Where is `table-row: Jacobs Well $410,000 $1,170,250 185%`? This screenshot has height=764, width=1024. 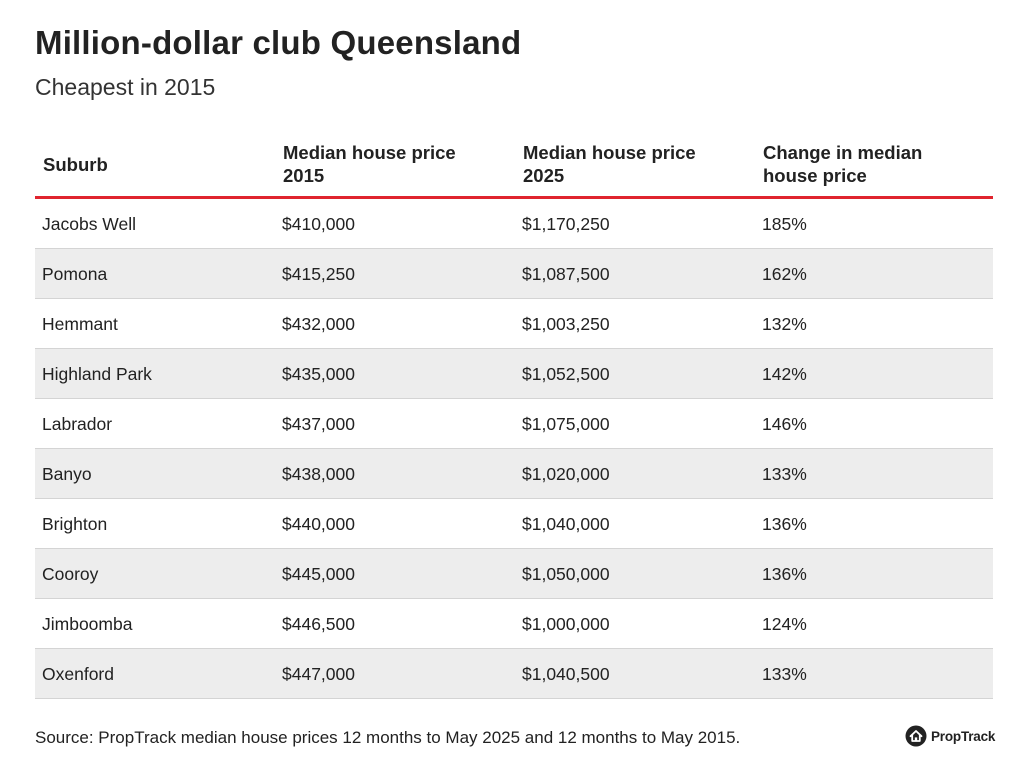
table-row: Jacobs Well $410,000 $1,170,250 185% is located at coordinates (514, 224).